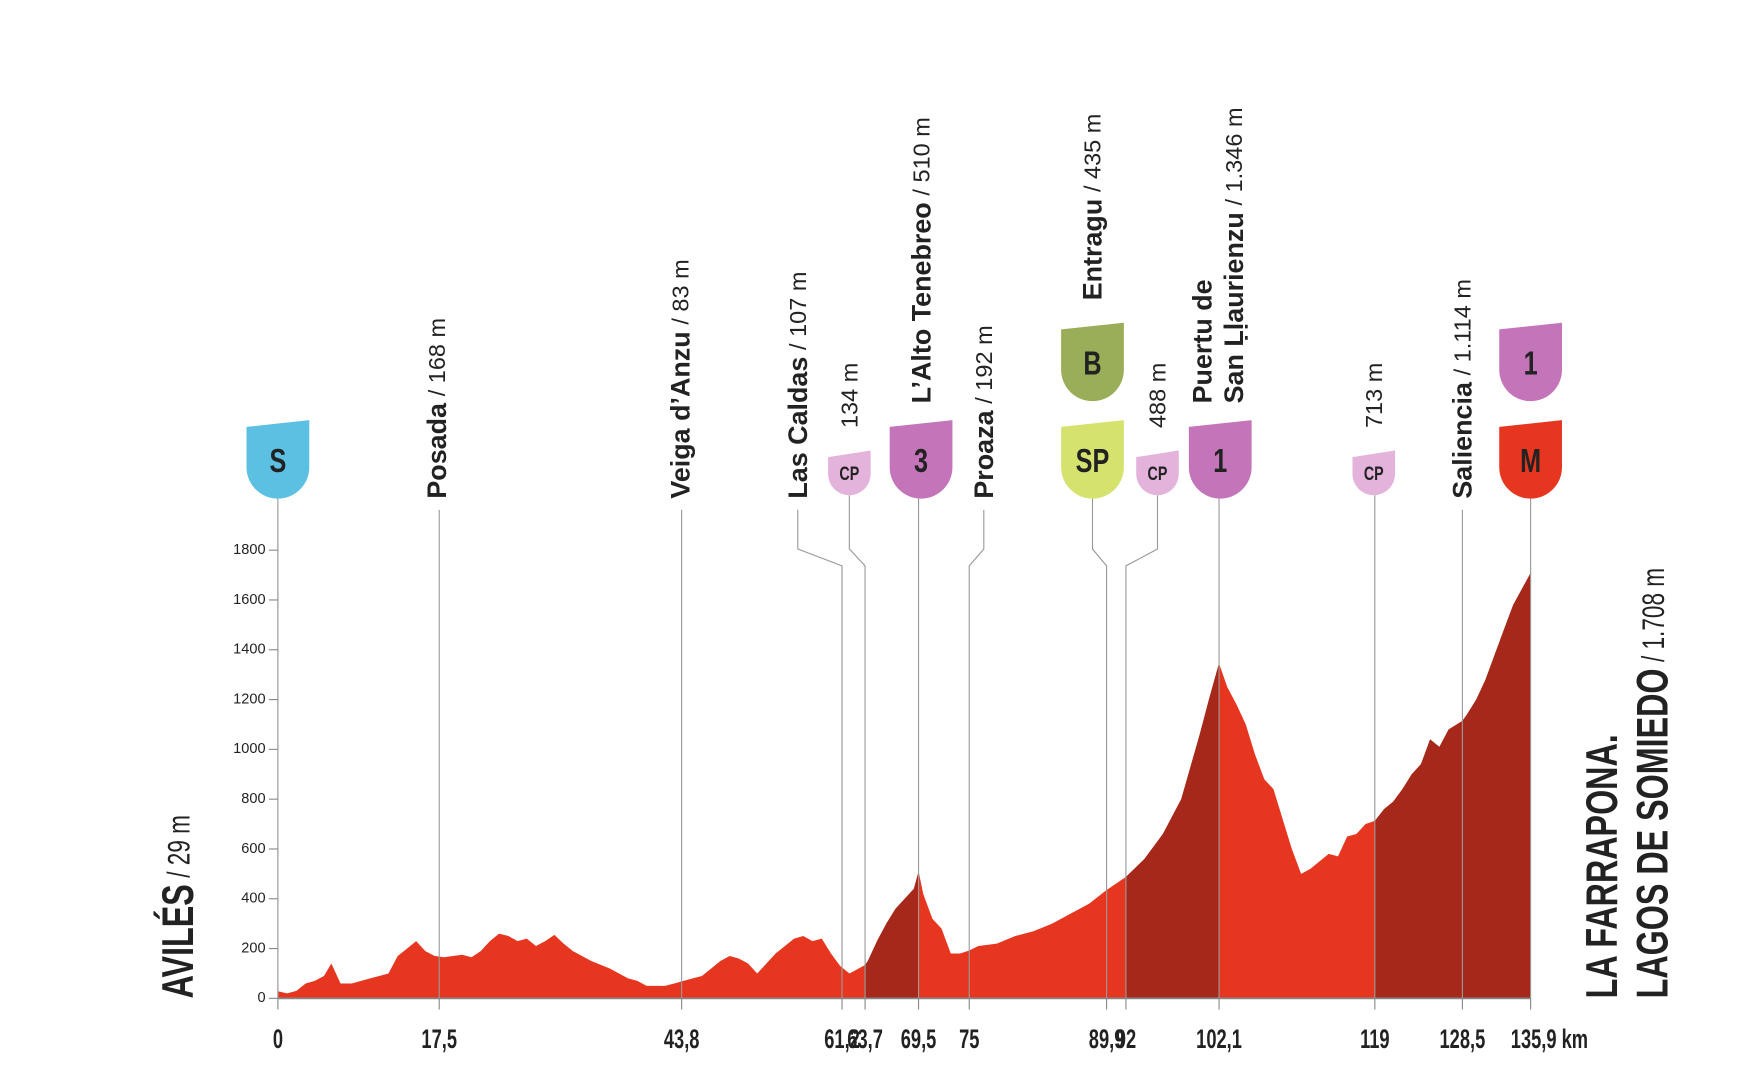 The width and height of the screenshot is (1748, 1088). Describe the element at coordinates (1653, 833) in the screenshot. I see `finish-label-part: LAGOS DE SOMIEDO` at that location.